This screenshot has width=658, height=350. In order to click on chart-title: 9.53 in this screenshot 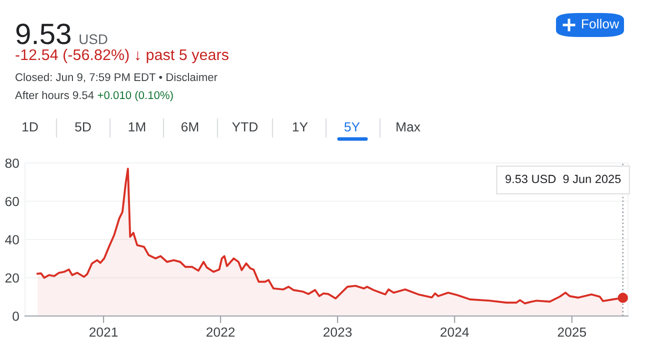, I will do `click(43, 34)`.